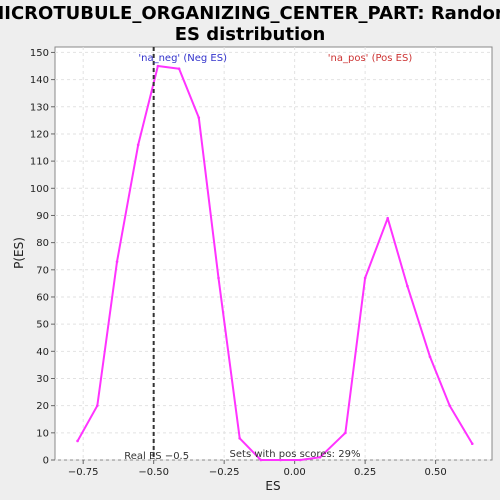  I want to click on x-tick-label: 0.50, so click(435, 472).